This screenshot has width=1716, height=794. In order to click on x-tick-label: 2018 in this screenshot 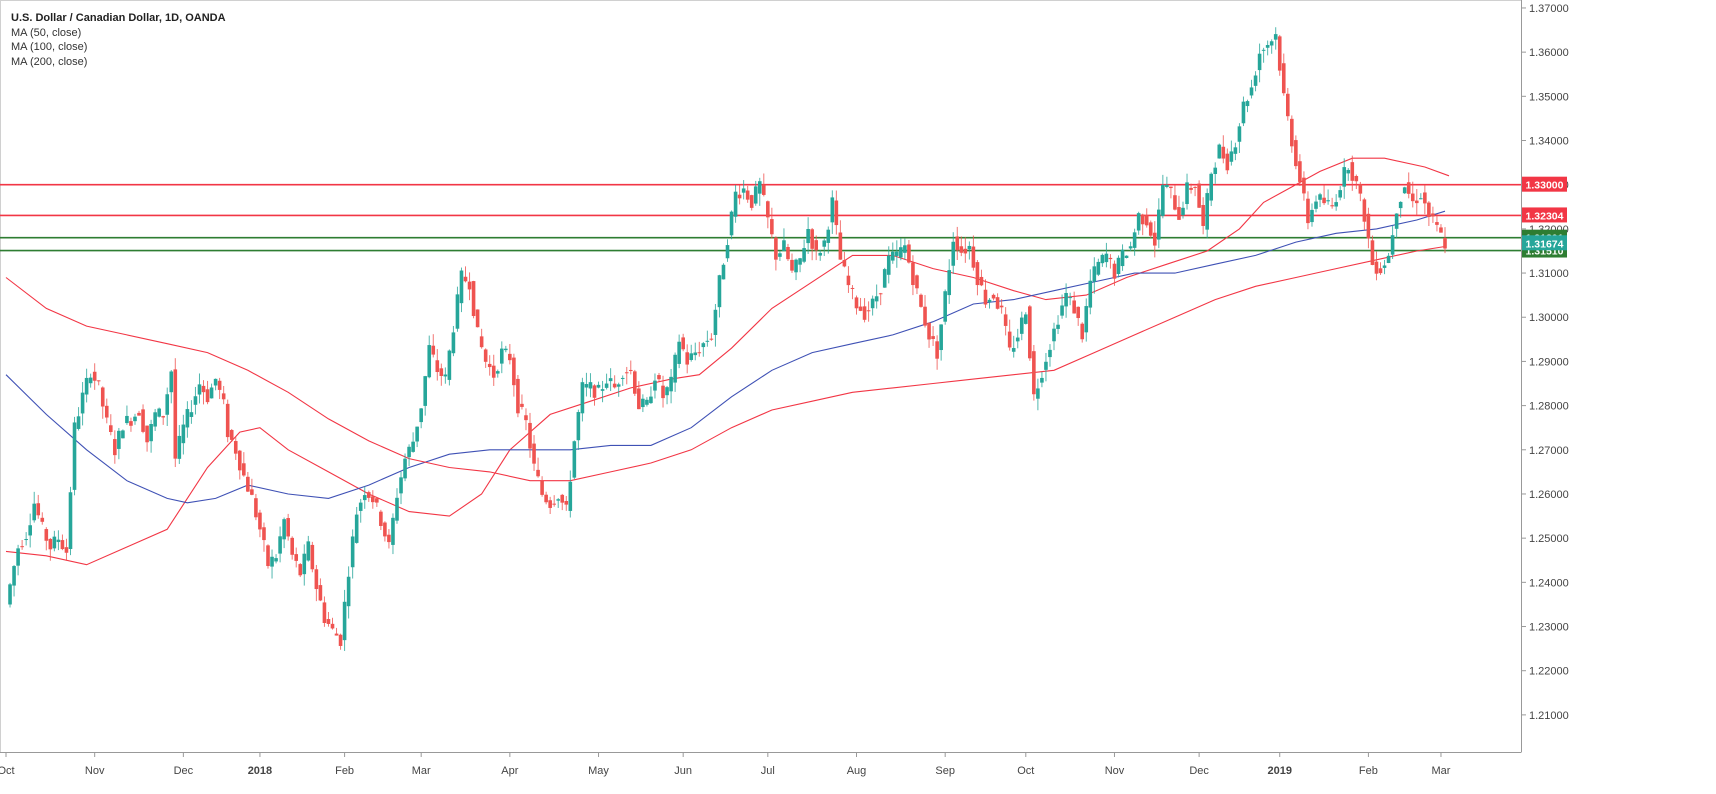, I will do `click(260, 771)`.